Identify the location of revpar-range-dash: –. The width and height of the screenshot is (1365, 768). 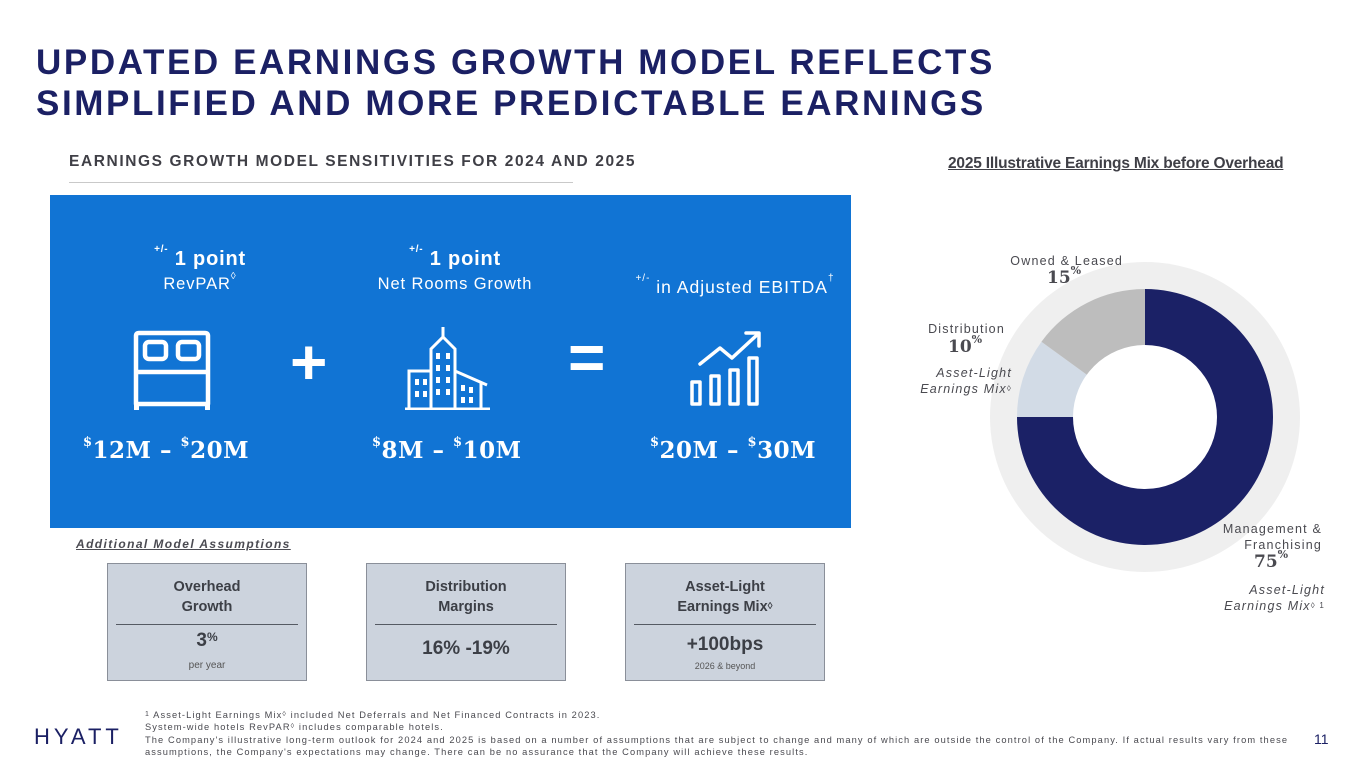
(166, 450).